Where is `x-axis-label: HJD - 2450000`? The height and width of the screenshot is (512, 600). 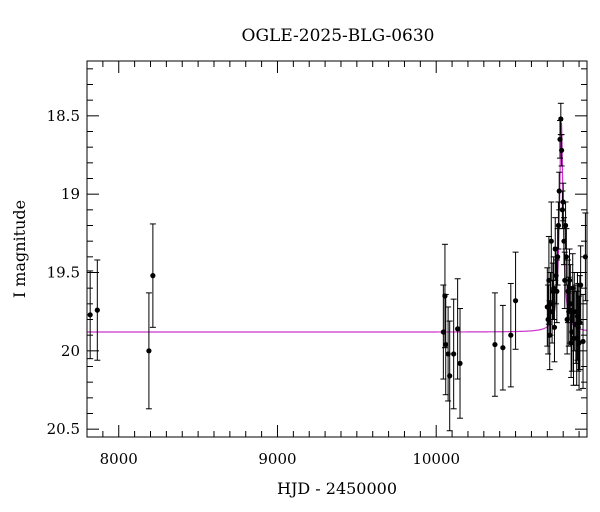 x-axis-label: HJD - 2450000 is located at coordinates (337, 488).